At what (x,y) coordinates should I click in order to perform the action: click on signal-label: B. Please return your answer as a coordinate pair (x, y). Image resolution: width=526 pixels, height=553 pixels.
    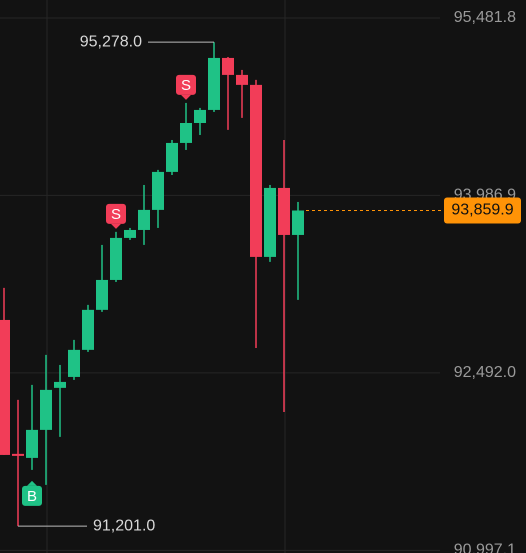
    Looking at the image, I should click on (32, 496).